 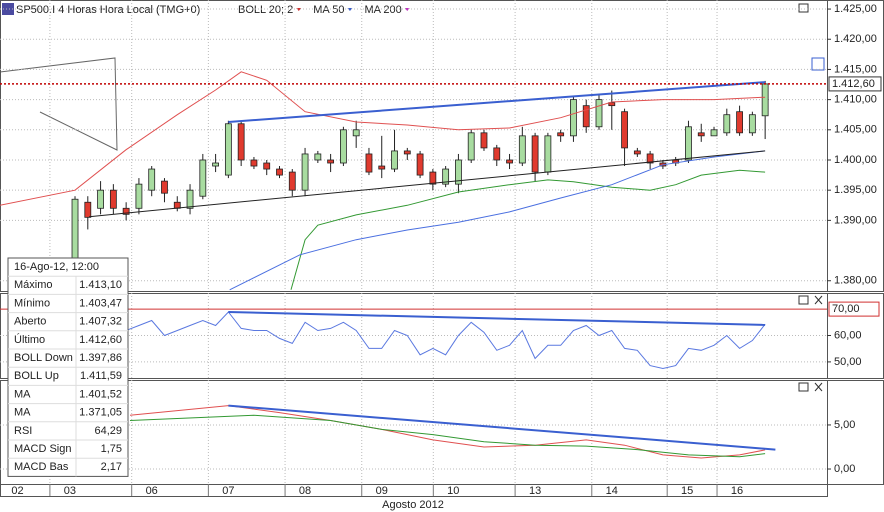 What do you see at coordinates (414, 490) in the screenshot?
I see `date-axis` at bounding box center [414, 490].